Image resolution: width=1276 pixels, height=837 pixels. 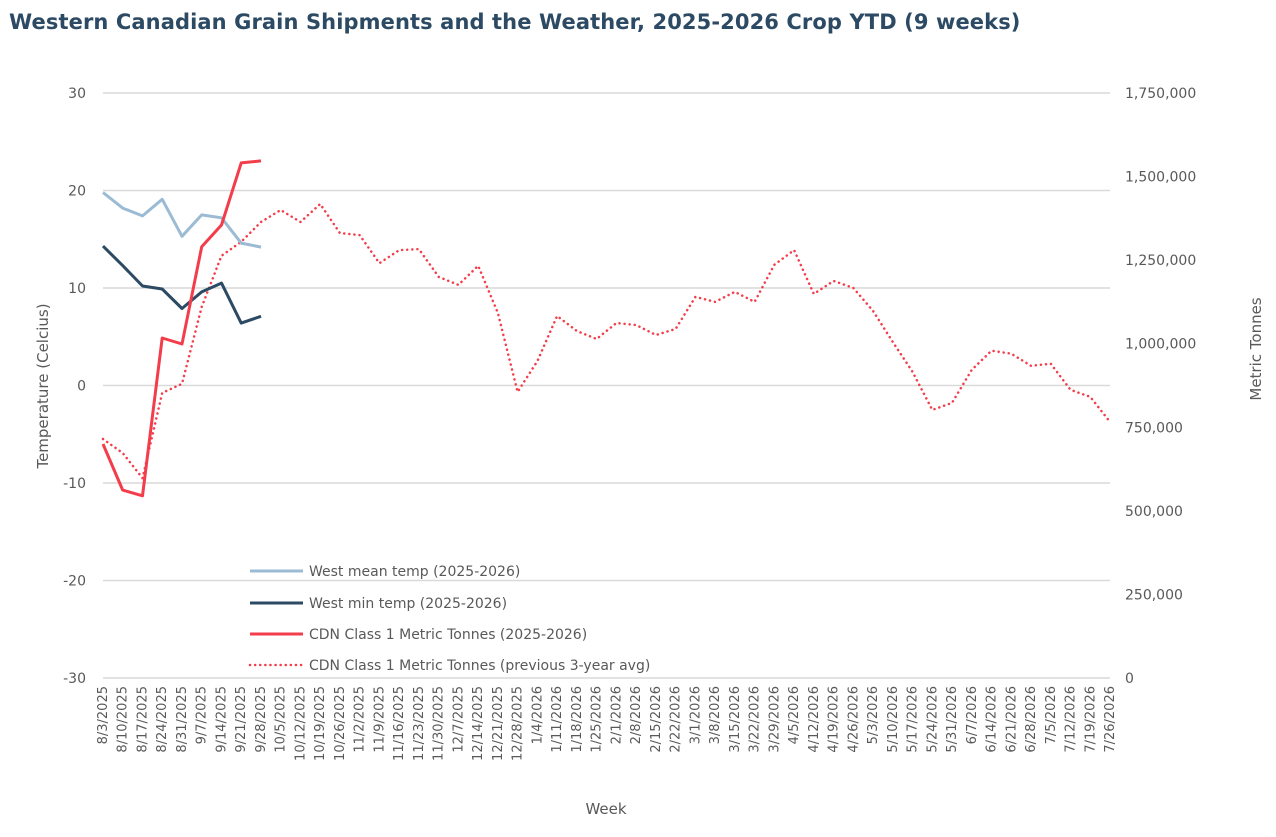 What do you see at coordinates (261, 719) in the screenshot?
I see `x-tick-label: 9/28/2025` at bounding box center [261, 719].